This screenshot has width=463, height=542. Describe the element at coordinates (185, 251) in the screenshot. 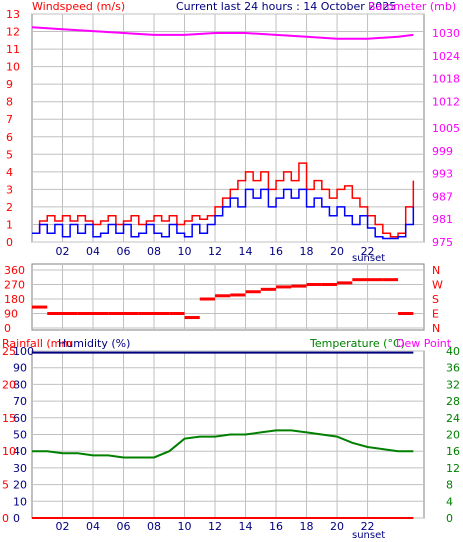

I see `x-tick-label-top: 10` at that location.